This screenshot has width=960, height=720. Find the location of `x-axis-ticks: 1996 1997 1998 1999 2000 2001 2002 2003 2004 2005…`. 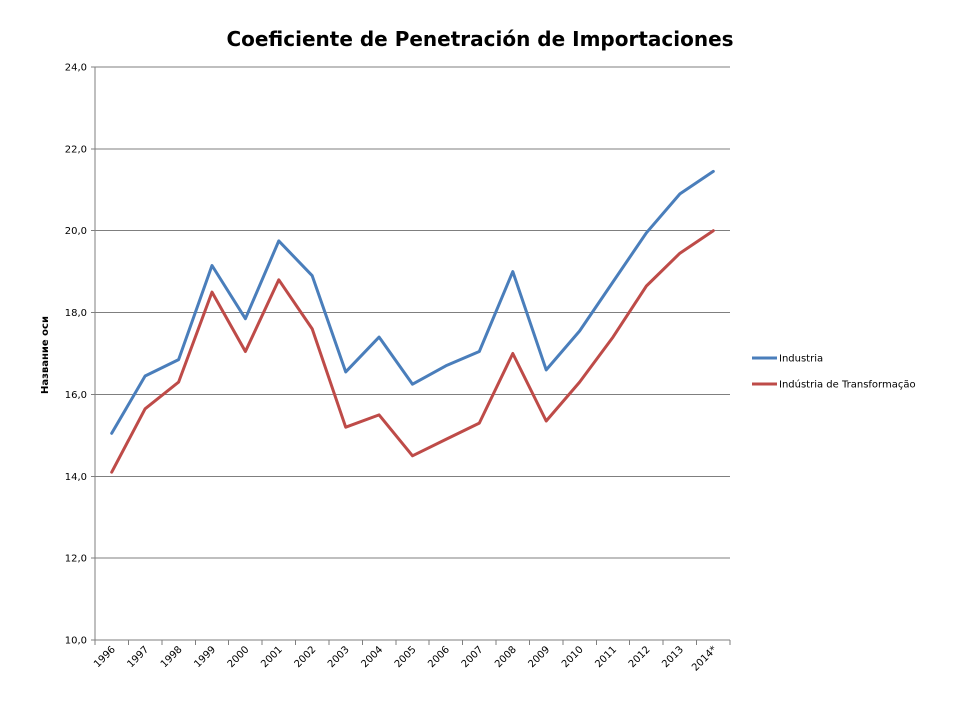

x-axis-ticks: 1996 1997 1998 1999 2000 2001 2002 2003 2004 2005… is located at coordinates (411, 657).